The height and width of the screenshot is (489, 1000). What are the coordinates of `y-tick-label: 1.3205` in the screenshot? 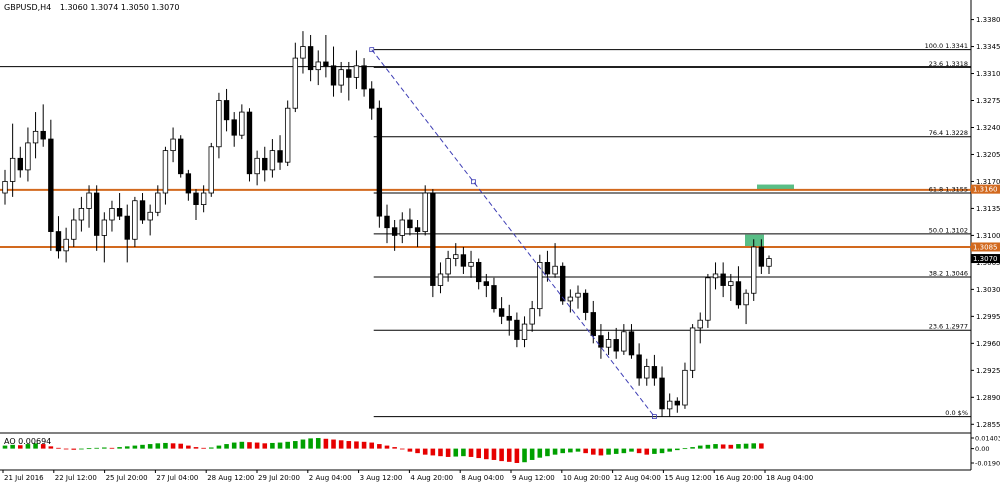 It's located at (988, 155).